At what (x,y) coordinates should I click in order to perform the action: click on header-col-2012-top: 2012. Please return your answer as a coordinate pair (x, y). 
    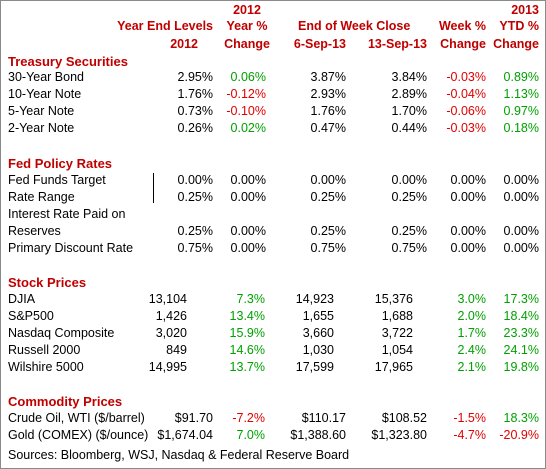
    Looking at the image, I should click on (247, 10).